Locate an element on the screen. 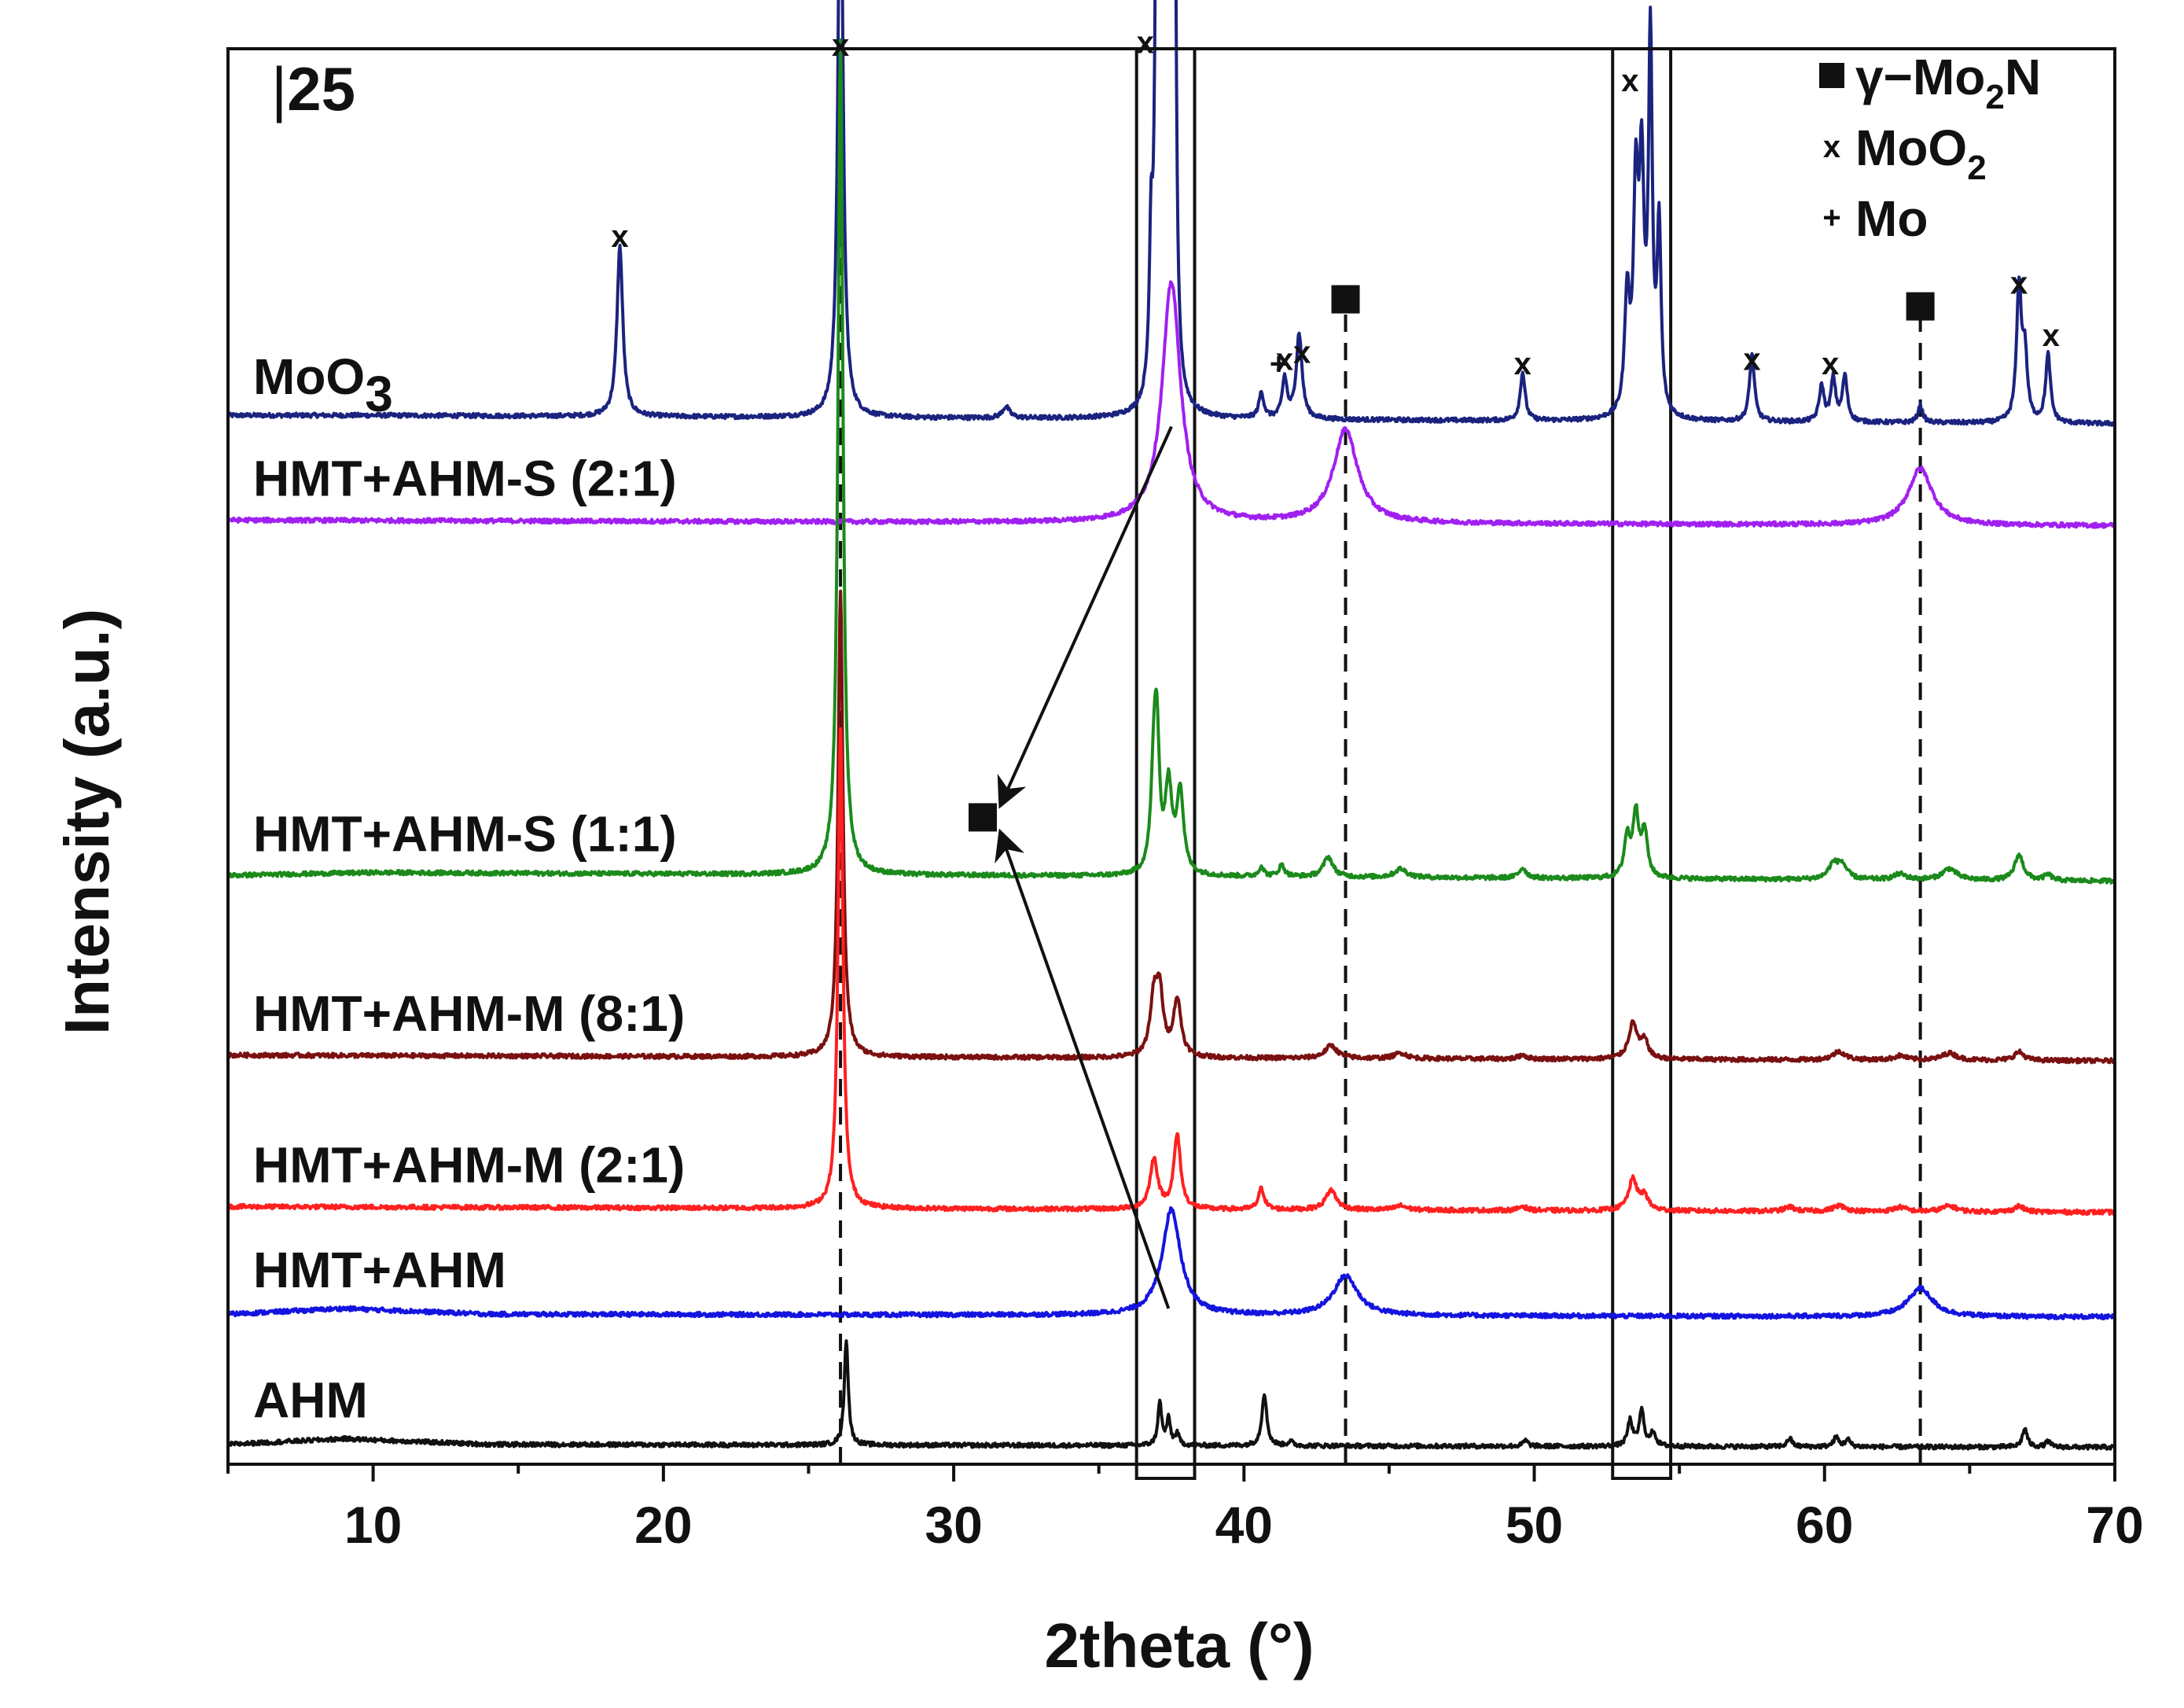  series-label-main: AHM is located at coordinates (310, 1399).